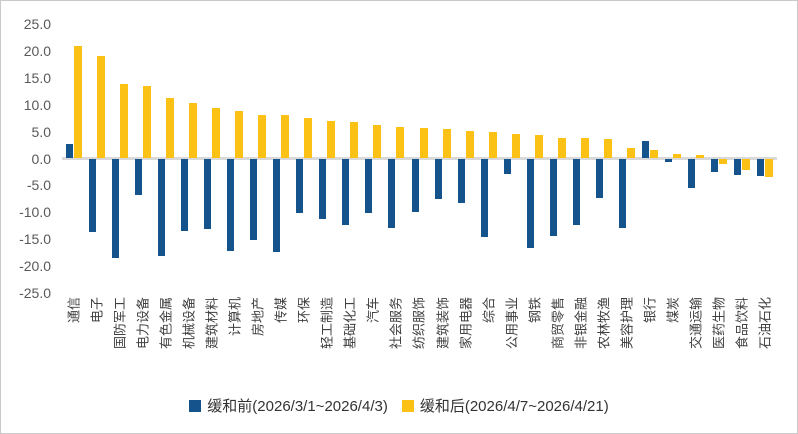 Image resolution: width=798 pixels, height=434 pixels. Describe the element at coordinates (212, 323) in the screenshot. I see `x-axis-label: 建筑材料` at that location.